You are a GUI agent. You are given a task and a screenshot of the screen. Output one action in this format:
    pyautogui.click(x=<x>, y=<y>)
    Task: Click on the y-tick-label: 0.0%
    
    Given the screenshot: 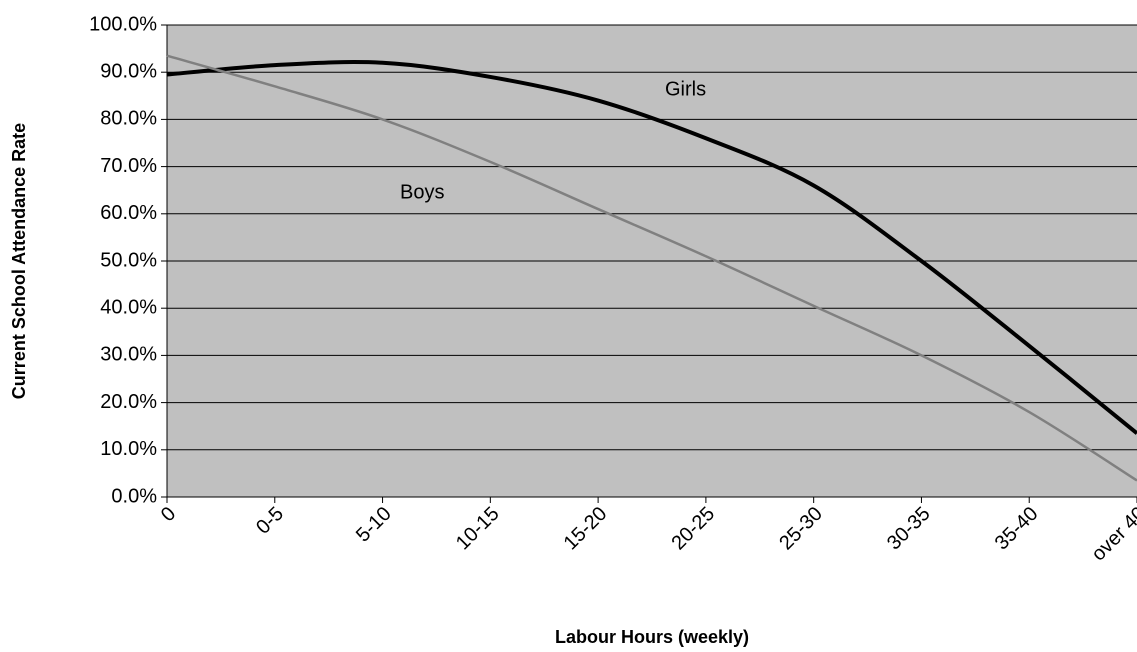 What is the action you would take?
    pyautogui.click(x=134, y=496)
    